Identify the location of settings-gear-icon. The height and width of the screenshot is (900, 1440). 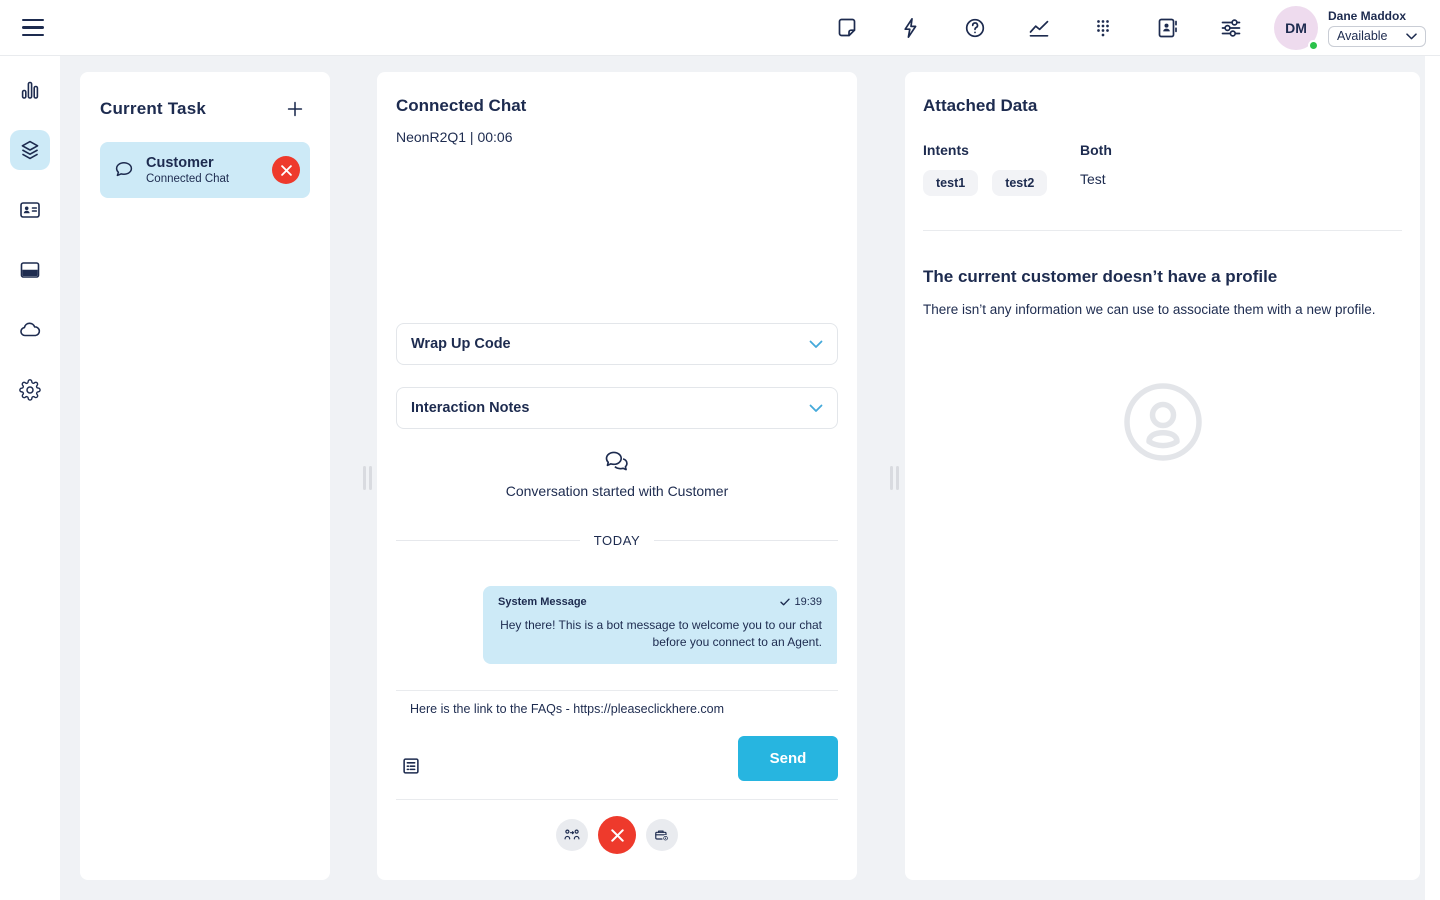
(30, 390).